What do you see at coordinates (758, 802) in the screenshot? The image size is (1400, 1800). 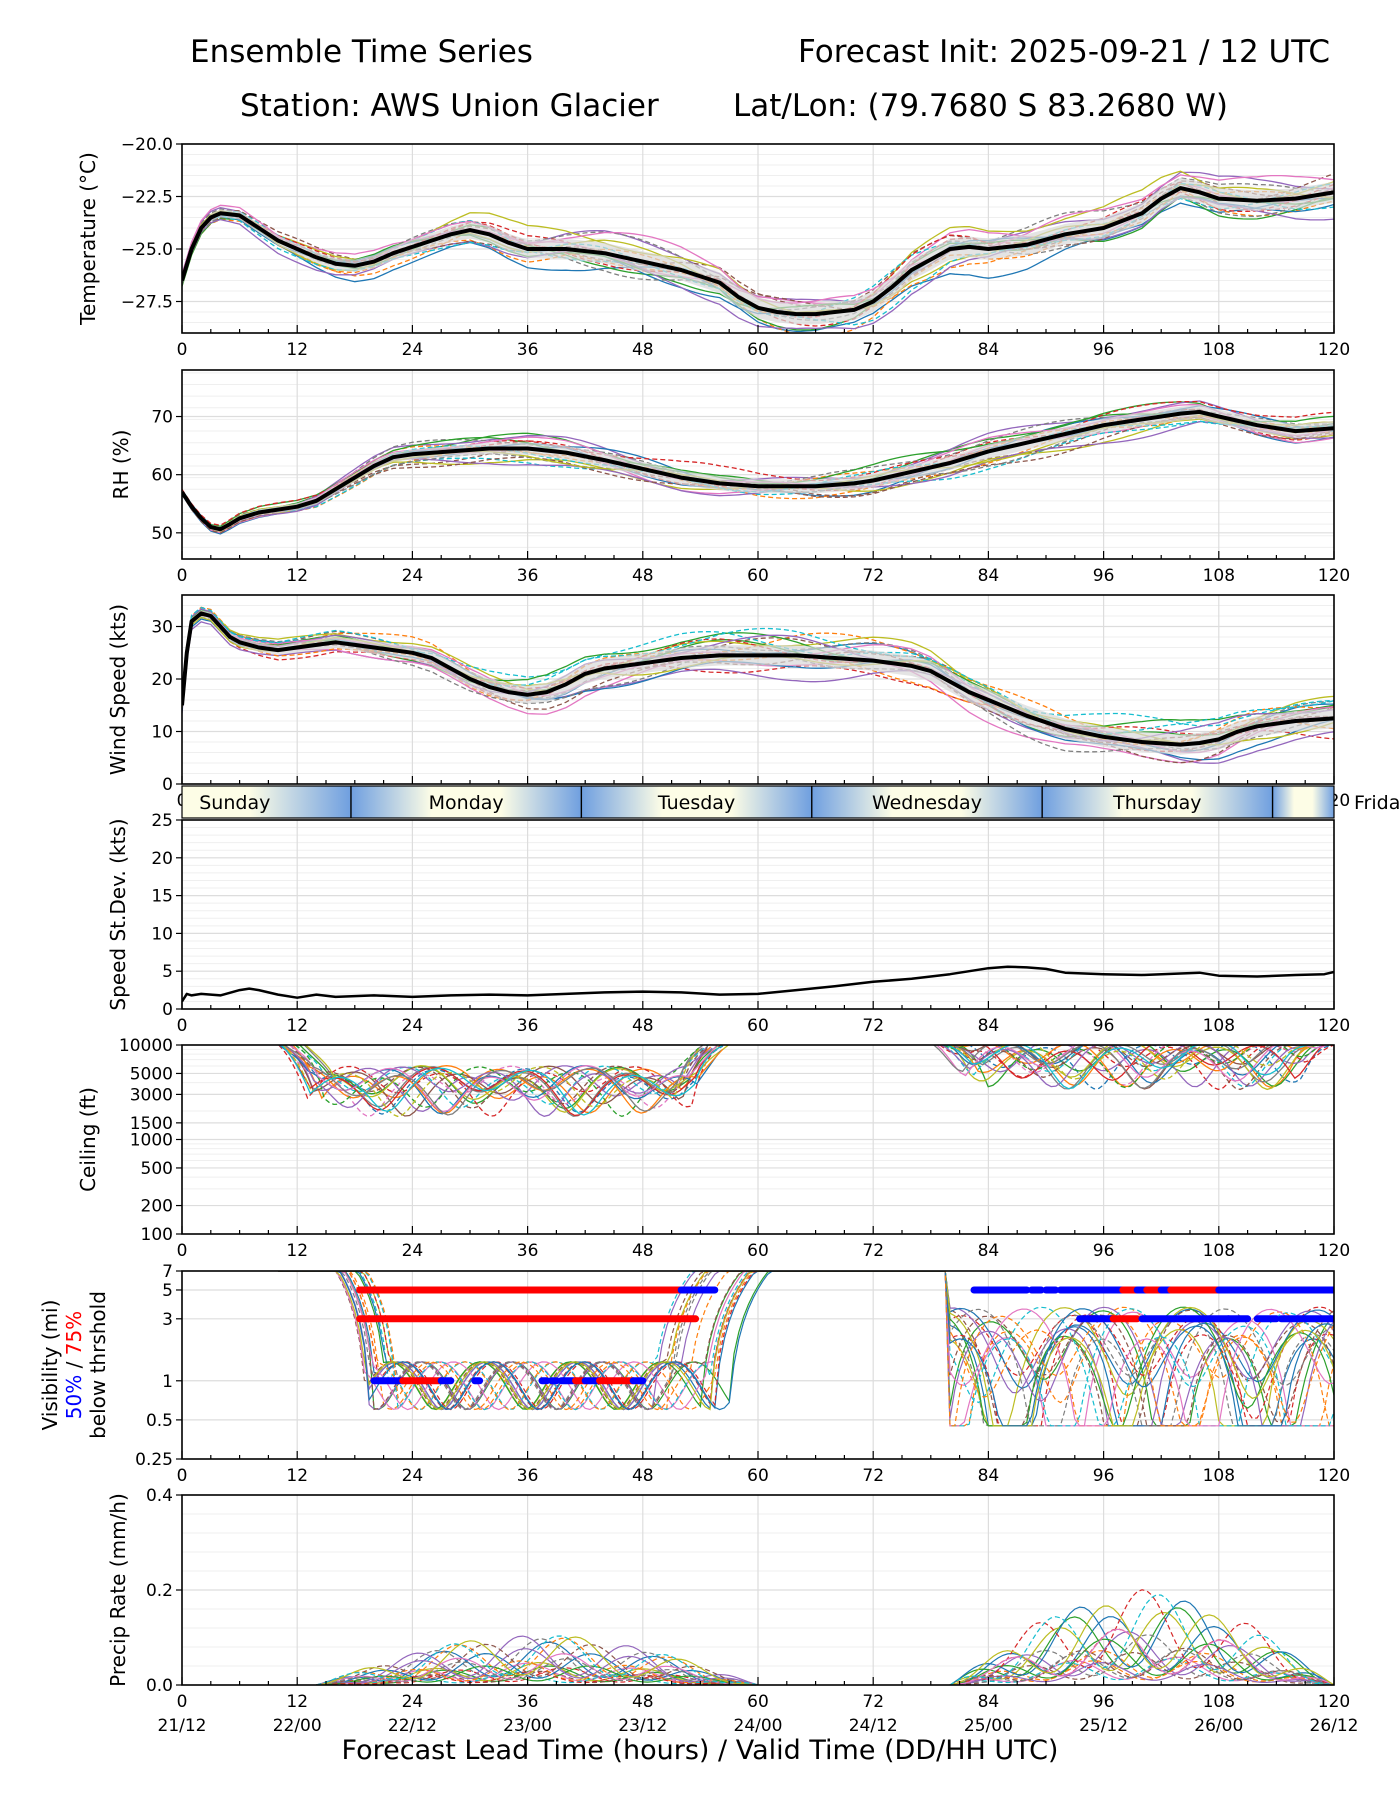 I see `day-bar-frame` at bounding box center [758, 802].